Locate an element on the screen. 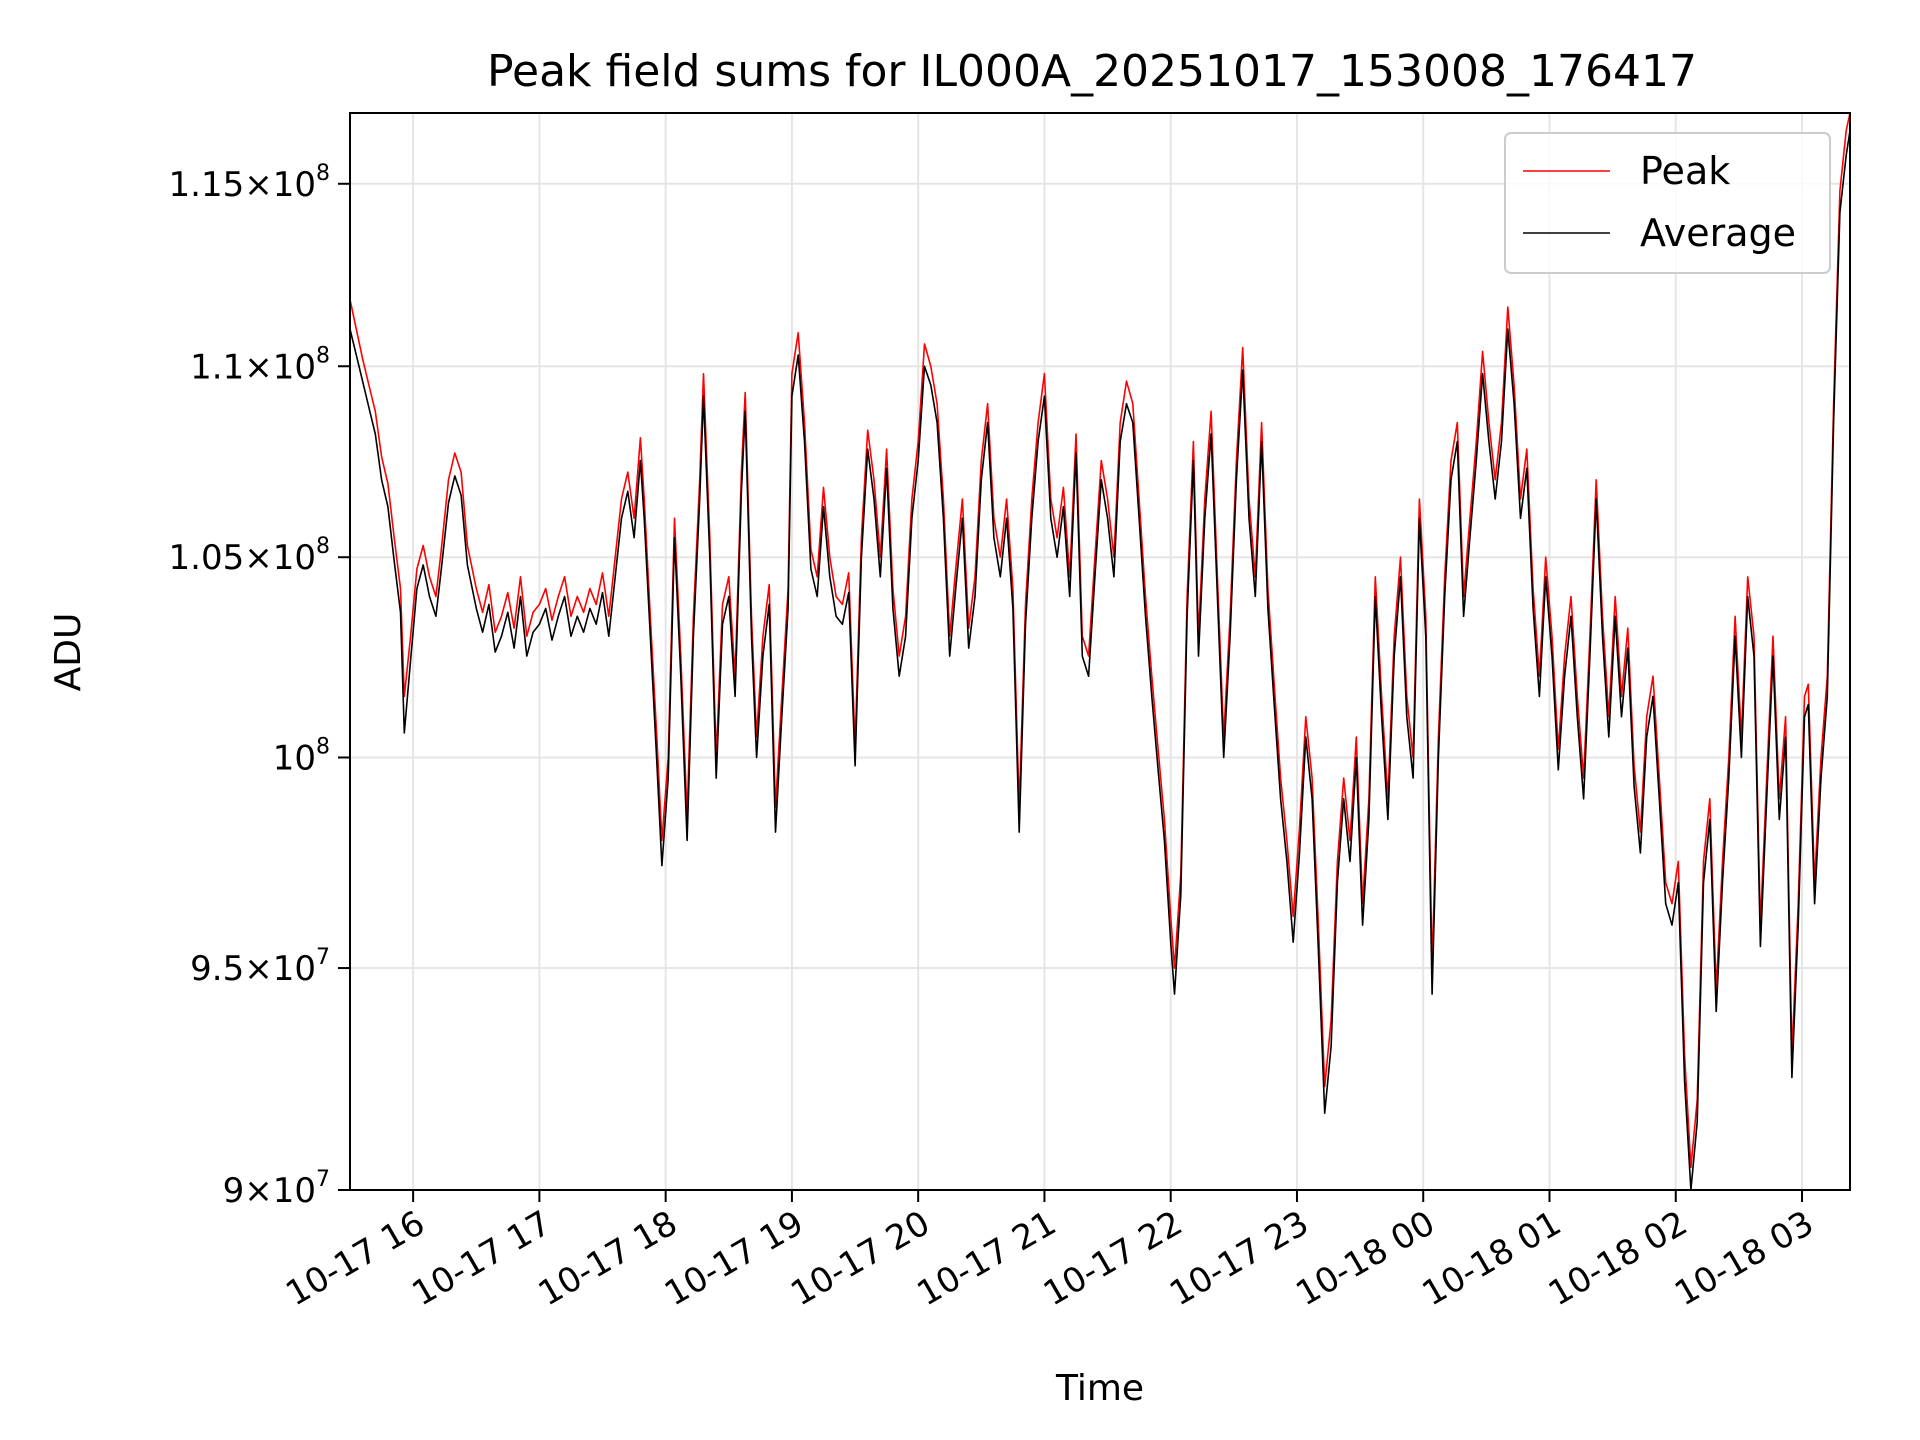  y-tick-label: 1.15×108 is located at coordinates (249, 183).